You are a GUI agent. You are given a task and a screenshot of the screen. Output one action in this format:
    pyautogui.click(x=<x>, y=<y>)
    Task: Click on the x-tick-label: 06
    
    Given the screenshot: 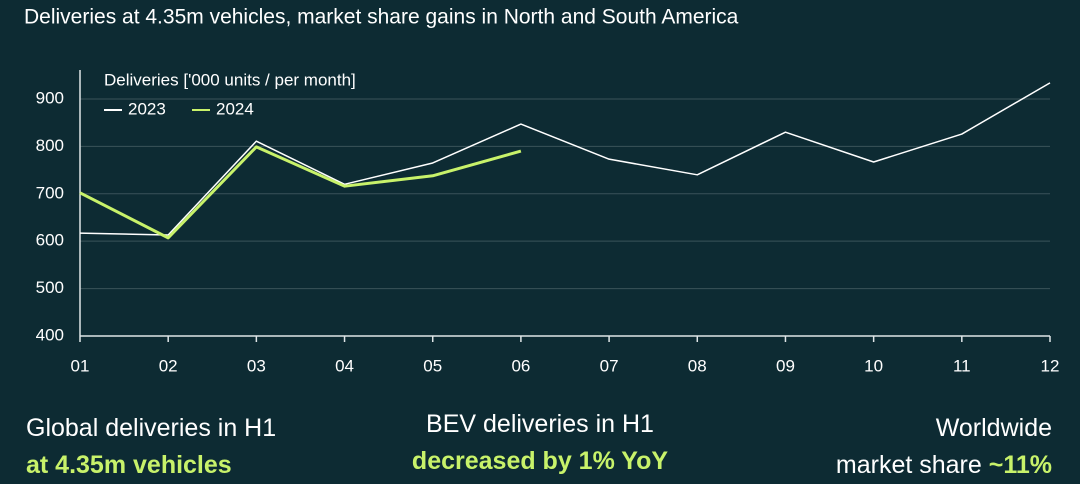 What is the action you would take?
    pyautogui.click(x=520, y=365)
    